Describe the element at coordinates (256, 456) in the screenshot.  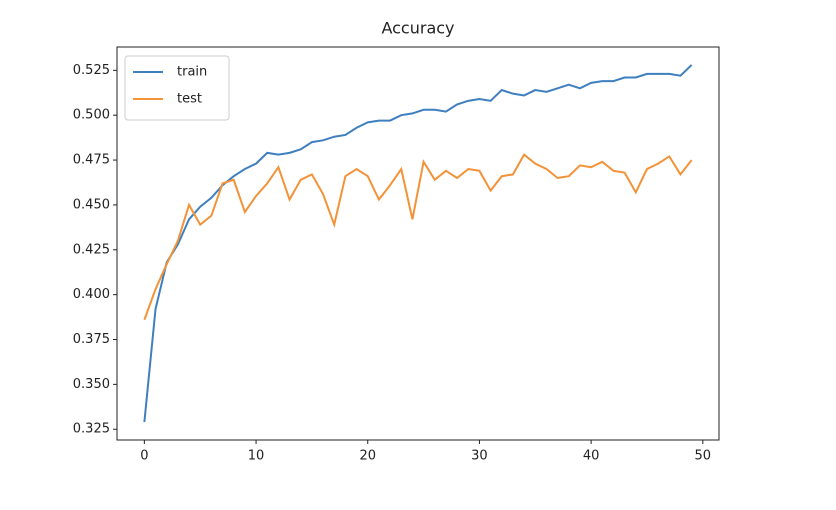
I see `x-tick-label: 10` at that location.